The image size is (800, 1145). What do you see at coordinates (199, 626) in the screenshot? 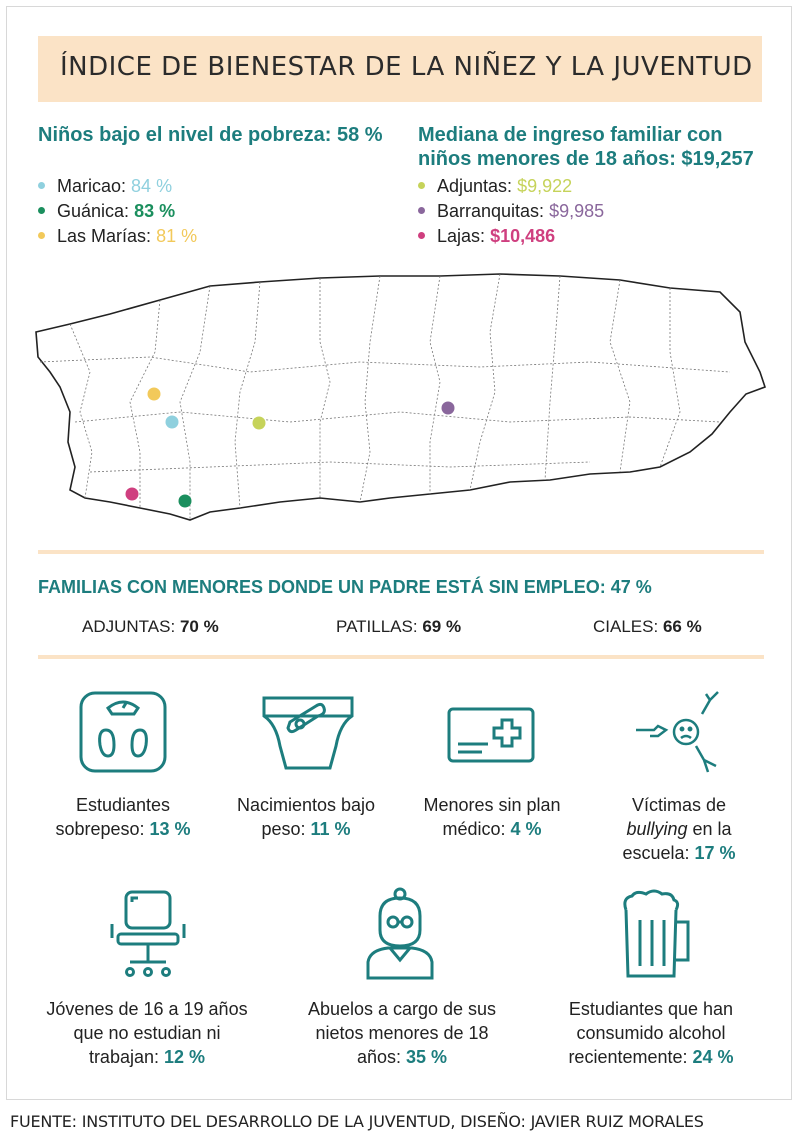
I see `stat-value: 70 %` at bounding box center [199, 626].